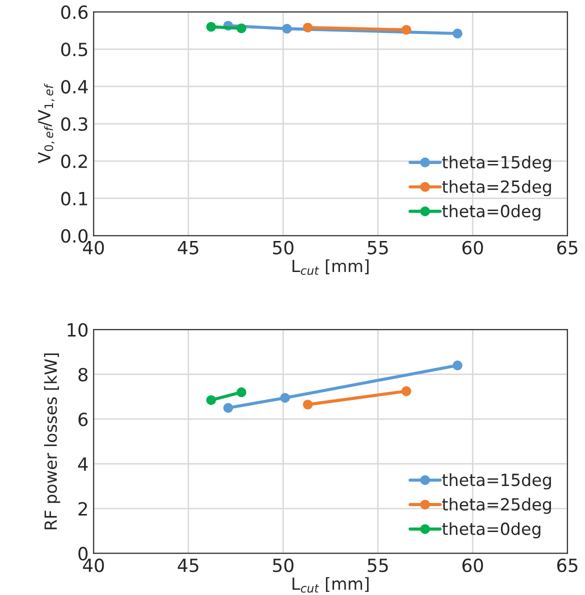  I want to click on y-tick-label: 0.2, so click(74, 161).